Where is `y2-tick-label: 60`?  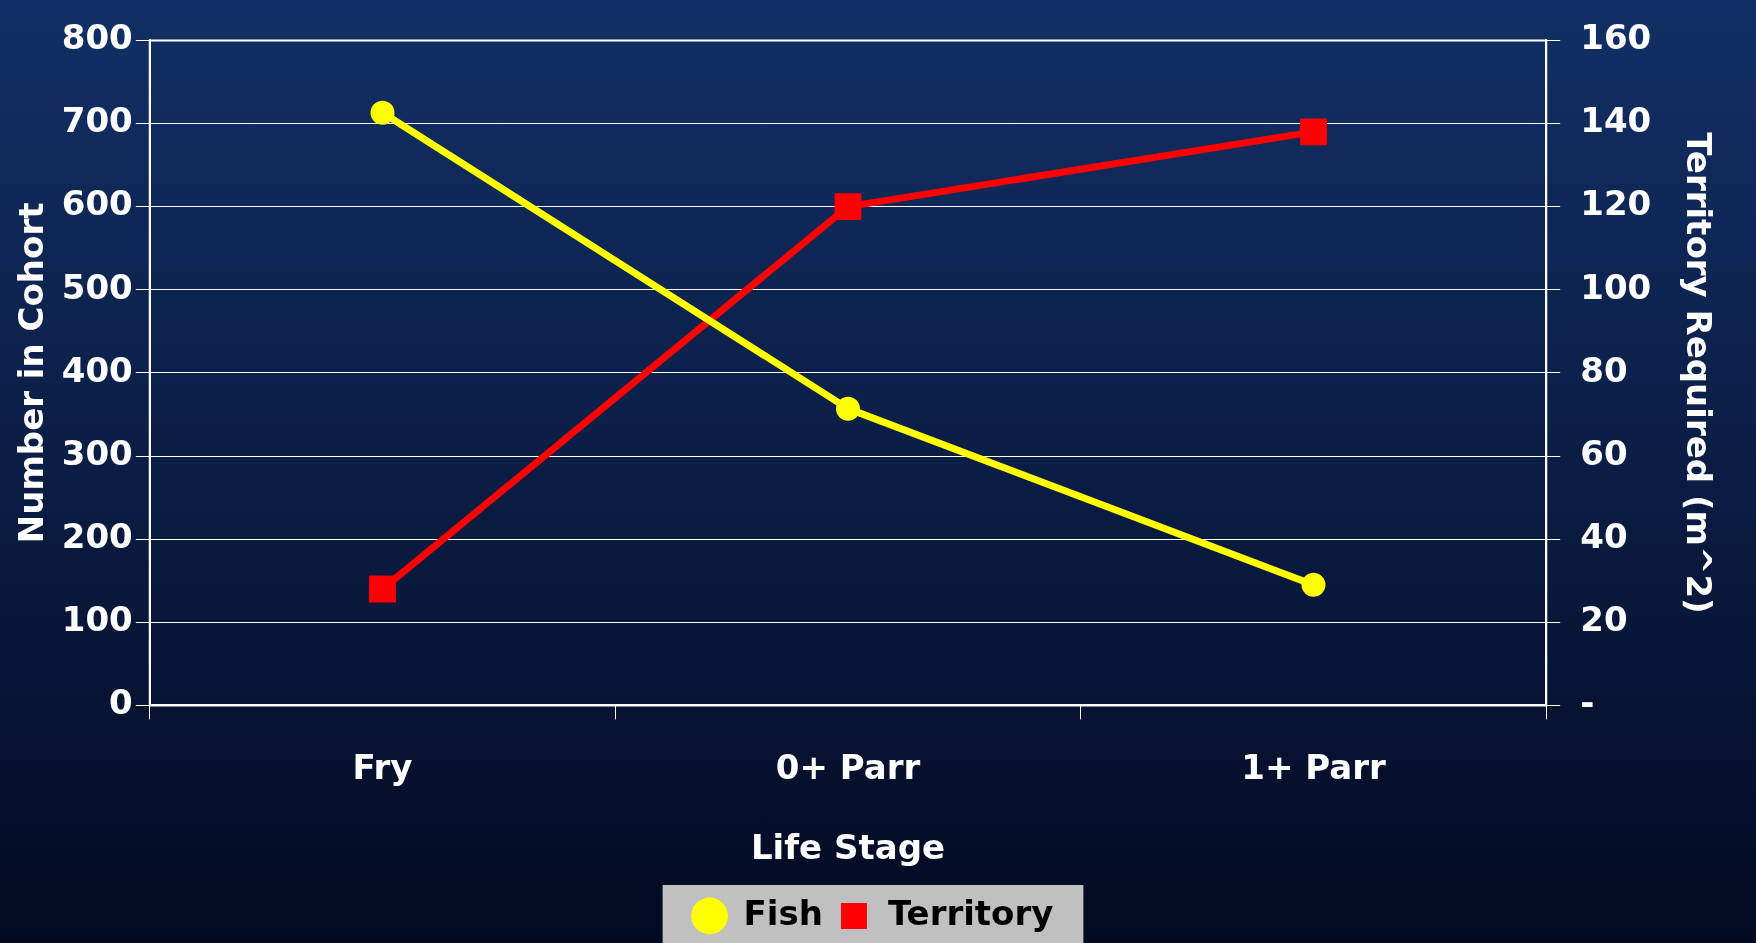
y2-tick-label: 60 is located at coordinates (1604, 452).